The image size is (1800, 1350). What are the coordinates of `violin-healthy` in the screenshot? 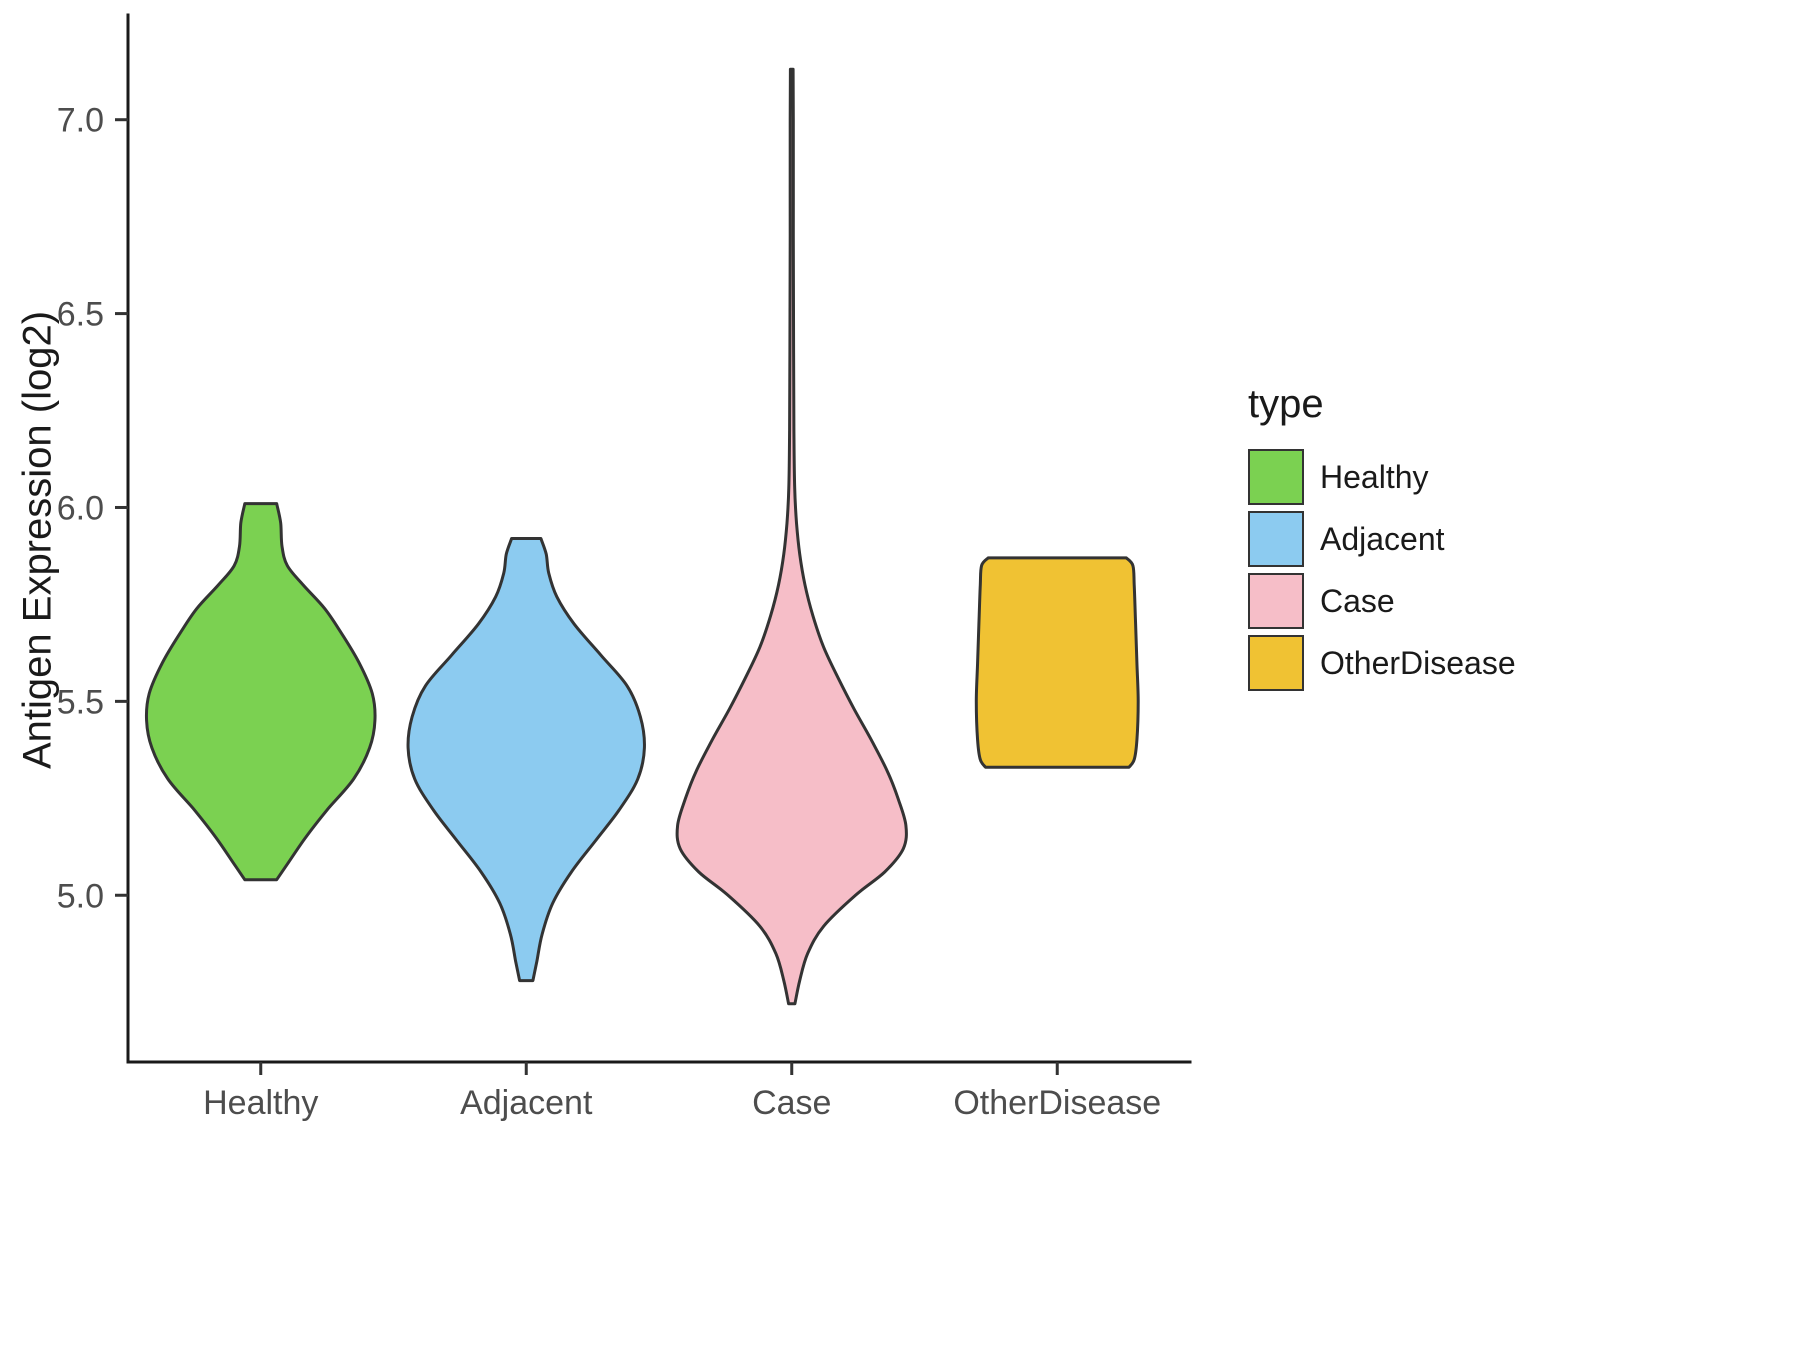 It's located at (260, 692).